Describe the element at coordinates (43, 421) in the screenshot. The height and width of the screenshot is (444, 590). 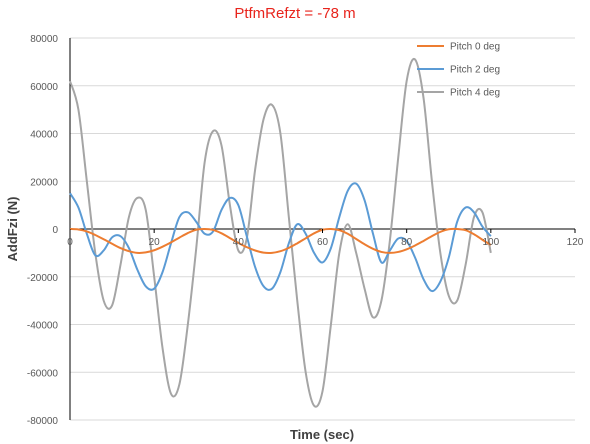
I see `y-tick-label: -80000` at that location.